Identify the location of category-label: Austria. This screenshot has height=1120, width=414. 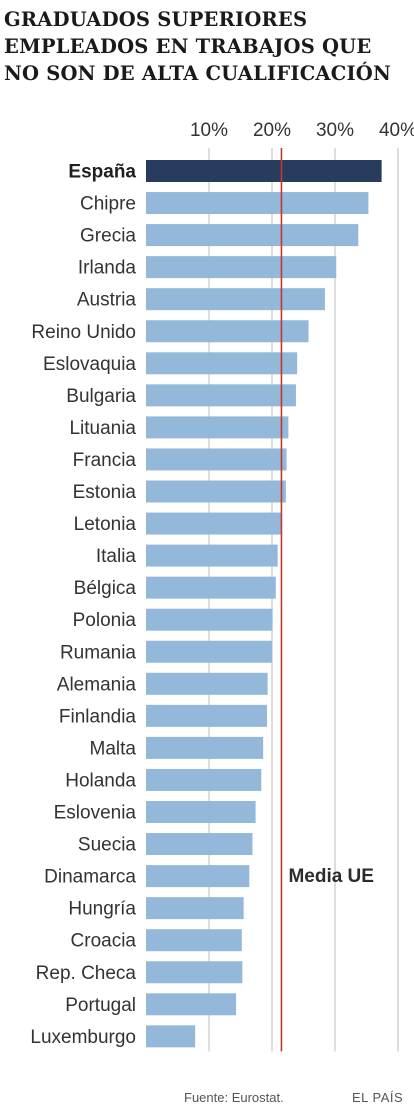
(107, 300).